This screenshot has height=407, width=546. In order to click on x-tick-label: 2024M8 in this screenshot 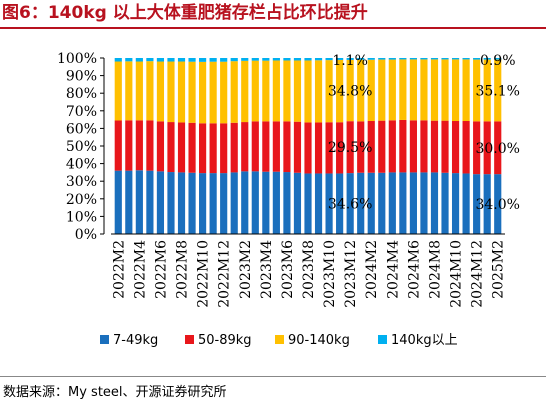, I will do `click(435, 269)`.